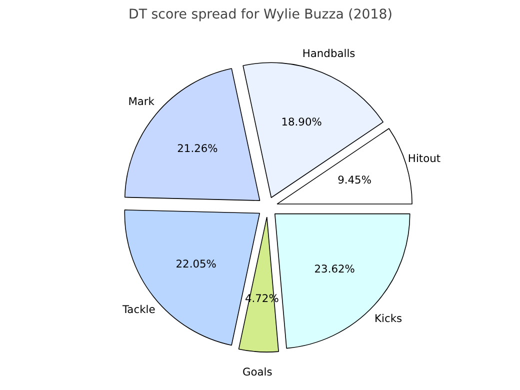 The image size is (520, 390). What do you see at coordinates (388, 319) in the screenshot?
I see `slice-label: Kicks` at bounding box center [388, 319].